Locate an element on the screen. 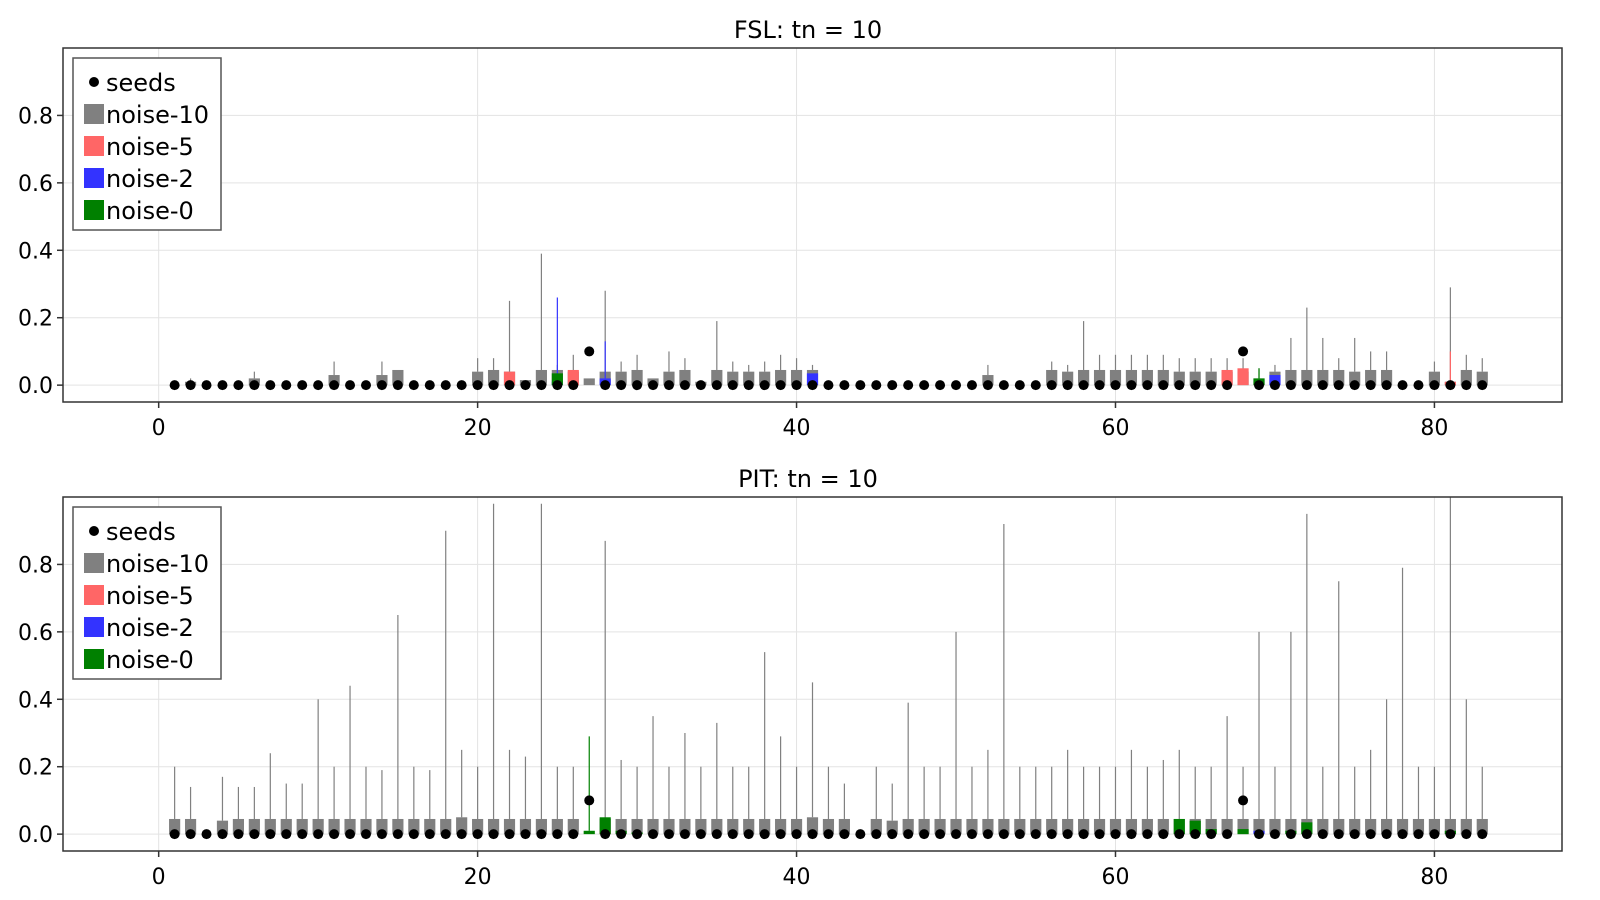 The height and width of the screenshot is (900, 1600). x-tick-label: 20 is located at coordinates (478, 428).